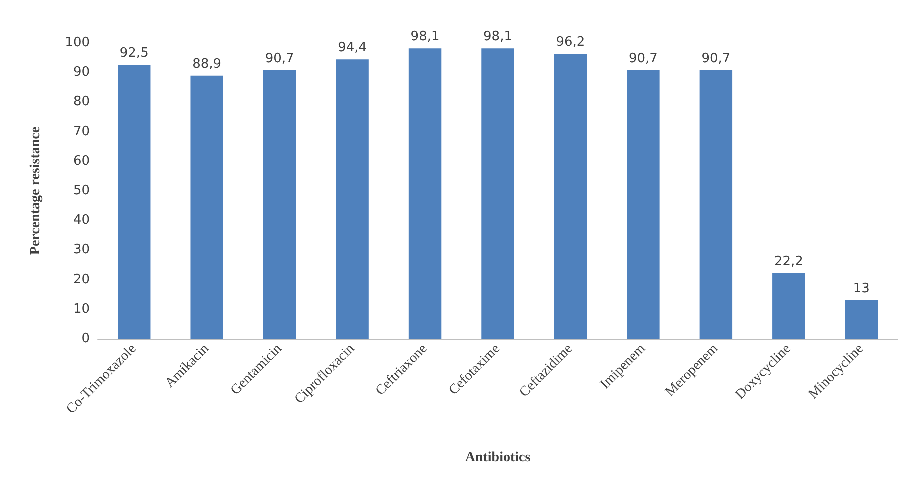  I want to click on data-label: 88,9, so click(207, 64).